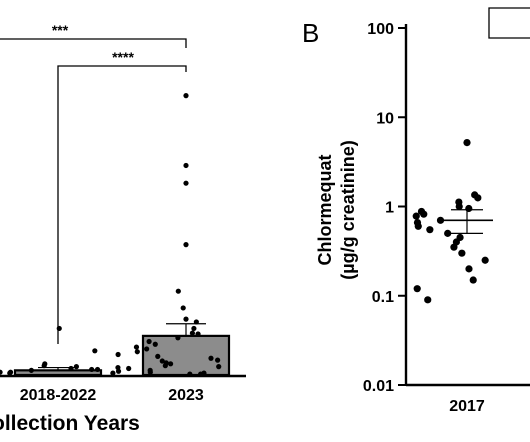 Image resolution: width=530 pixels, height=442 pixels. Describe the element at coordinates (112, 395) in the screenshot. I see `x-tick-labels: 2018-2022 2023` at that location.